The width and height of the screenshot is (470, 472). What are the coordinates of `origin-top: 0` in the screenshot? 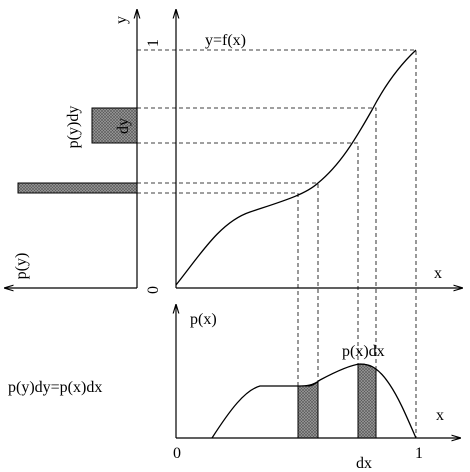 It's located at (153, 290).